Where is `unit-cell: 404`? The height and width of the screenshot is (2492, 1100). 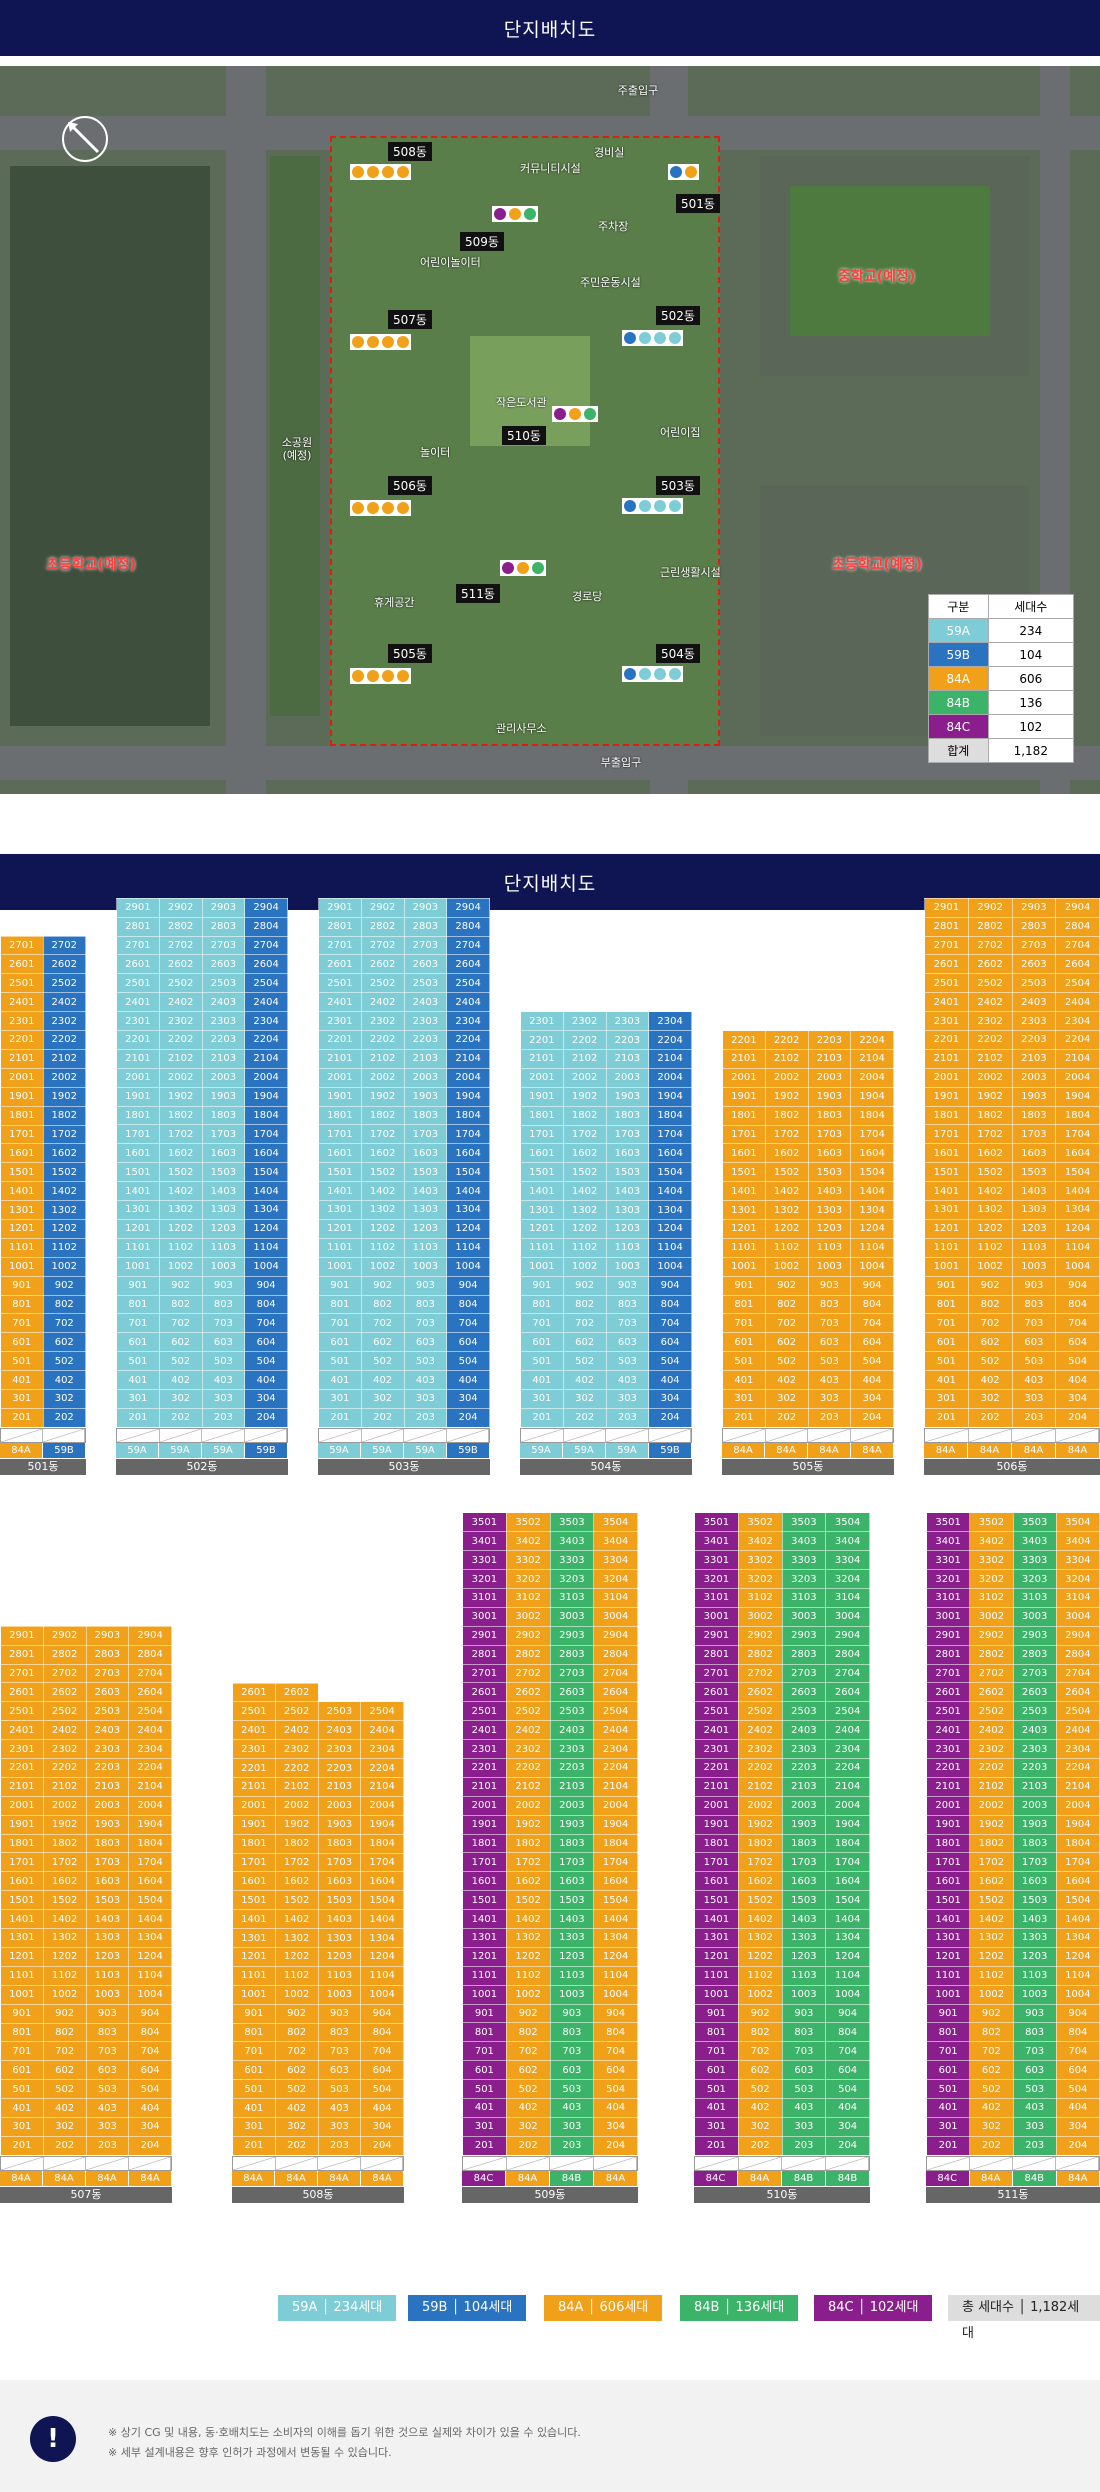 unit-cell: 404 is located at coordinates (872, 1380).